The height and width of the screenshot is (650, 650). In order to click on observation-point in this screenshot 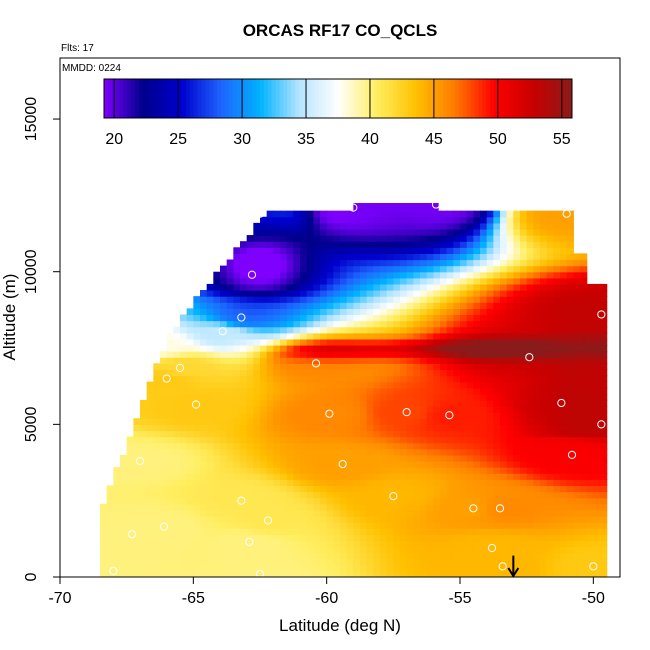, I will do `click(241, 317)`.